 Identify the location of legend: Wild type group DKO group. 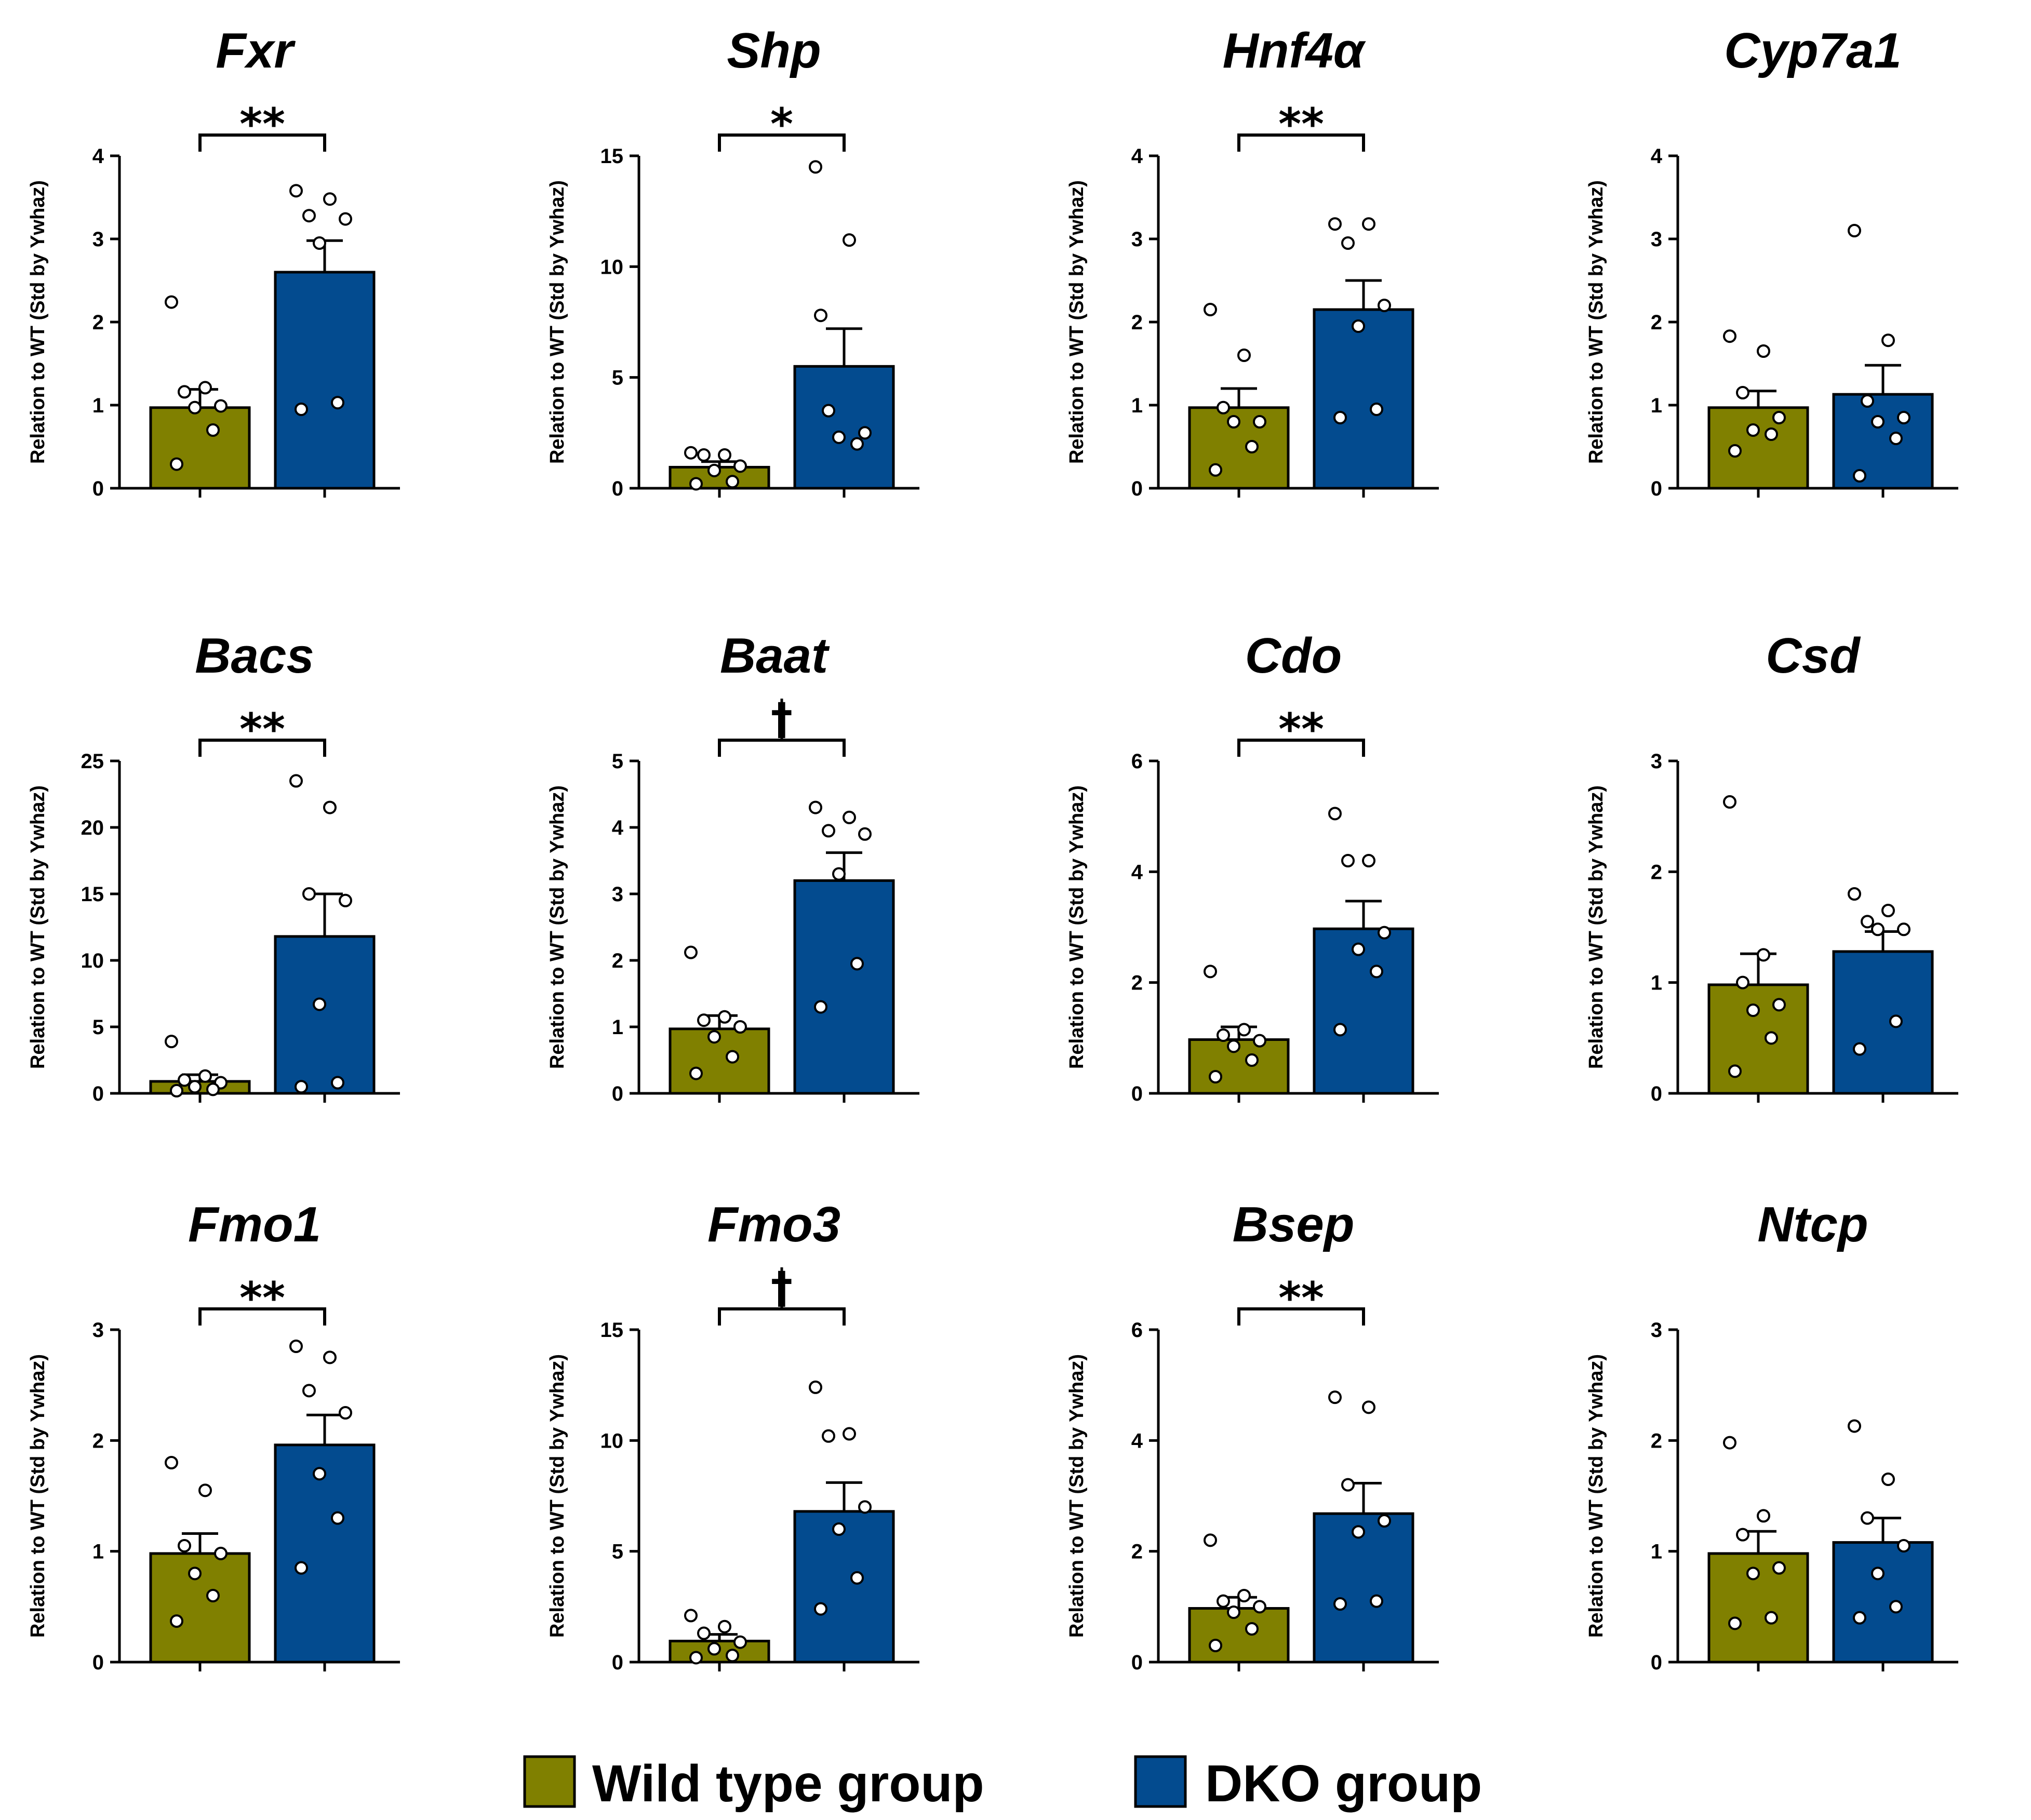
(1002, 1784).